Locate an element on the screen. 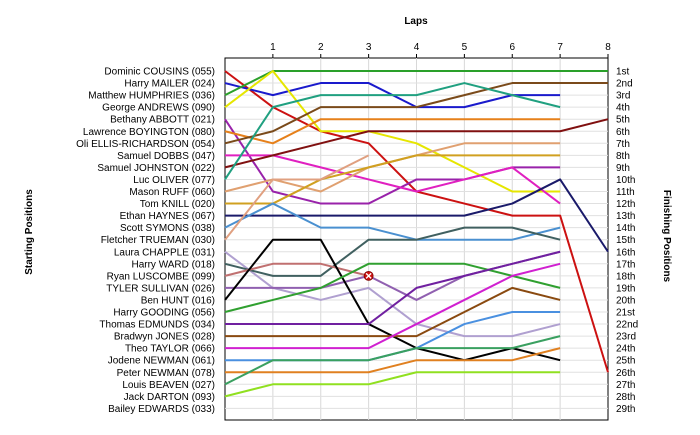 The height and width of the screenshot is (435, 700). starting-position-label: Ethan HAYNES (067) is located at coordinates (167, 216).